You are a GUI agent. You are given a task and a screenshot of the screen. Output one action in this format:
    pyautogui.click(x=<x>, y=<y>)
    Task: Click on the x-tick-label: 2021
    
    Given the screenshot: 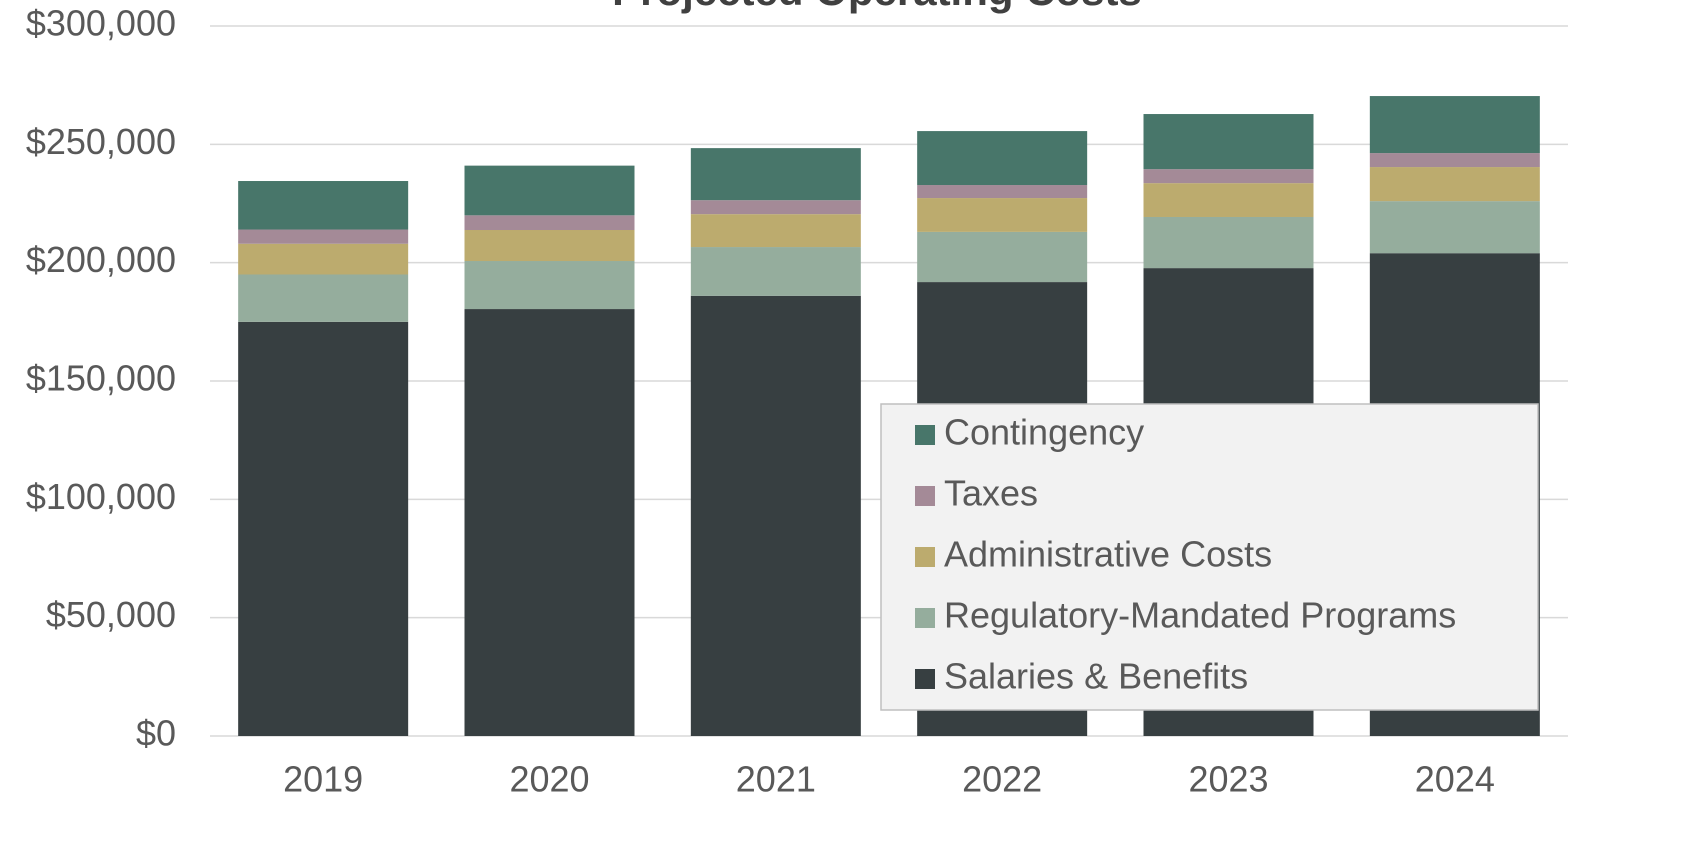 What is the action you would take?
    pyautogui.click(x=776, y=779)
    